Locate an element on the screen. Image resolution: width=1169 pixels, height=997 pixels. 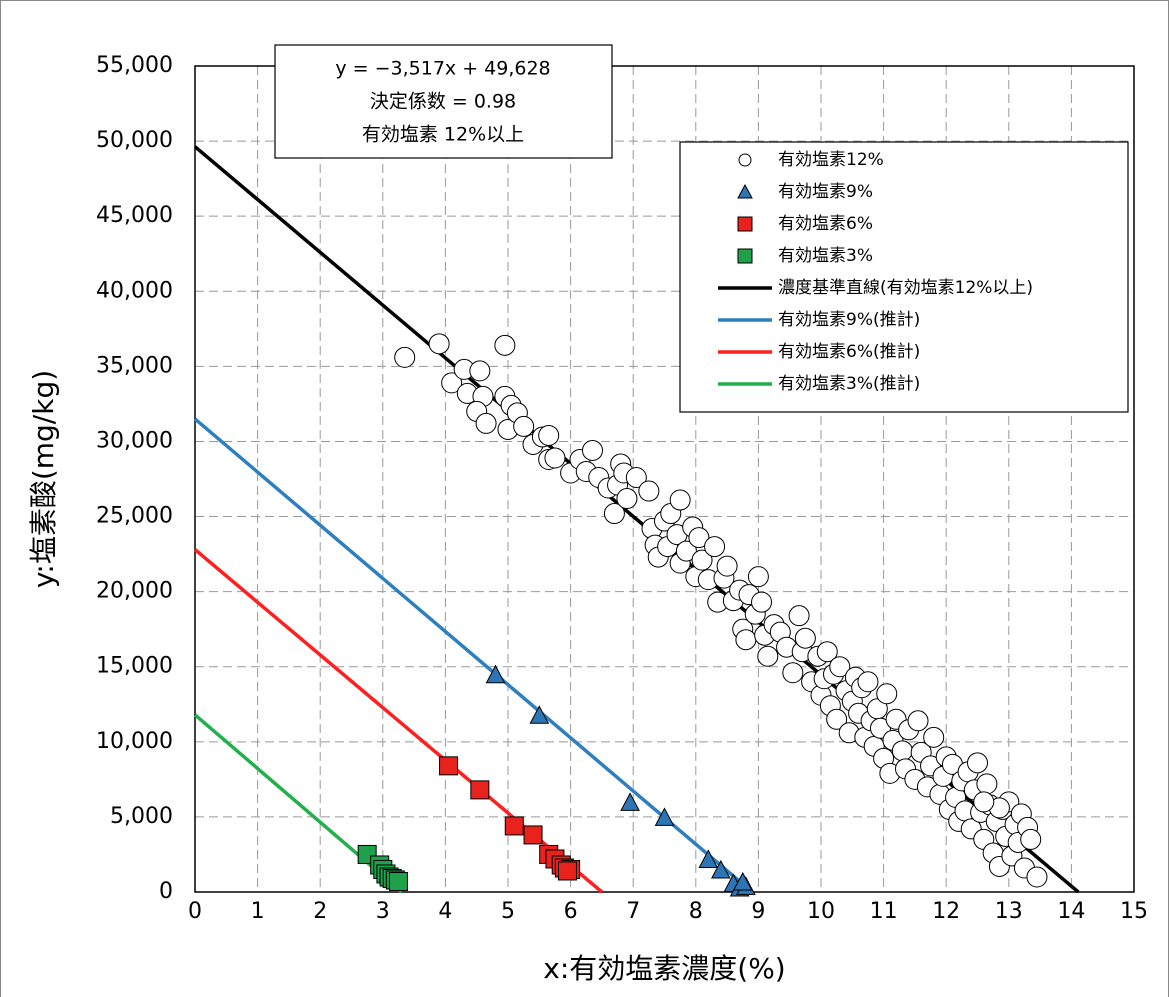
legend-label: 有効塩素3%(推計) is located at coordinates (849, 384).